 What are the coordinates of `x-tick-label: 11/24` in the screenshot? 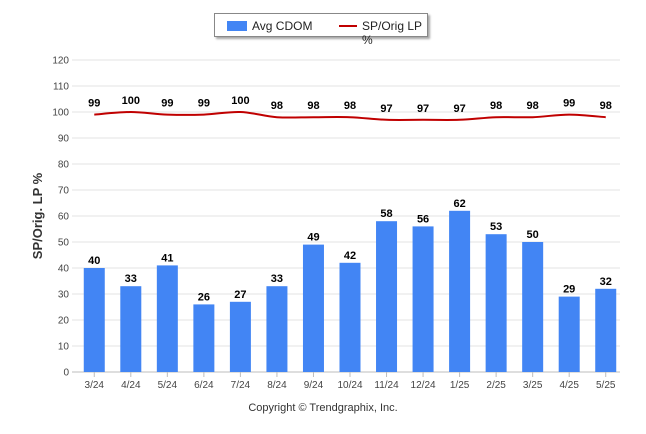 It's located at (386, 385).